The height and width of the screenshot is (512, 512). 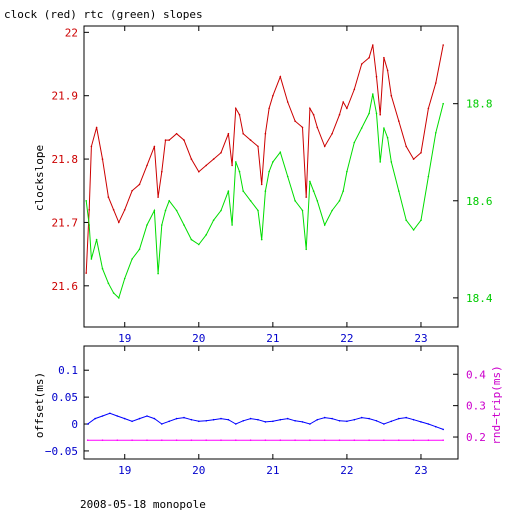 I want to click on top-ylabel: clockslope, so click(x=39, y=178).